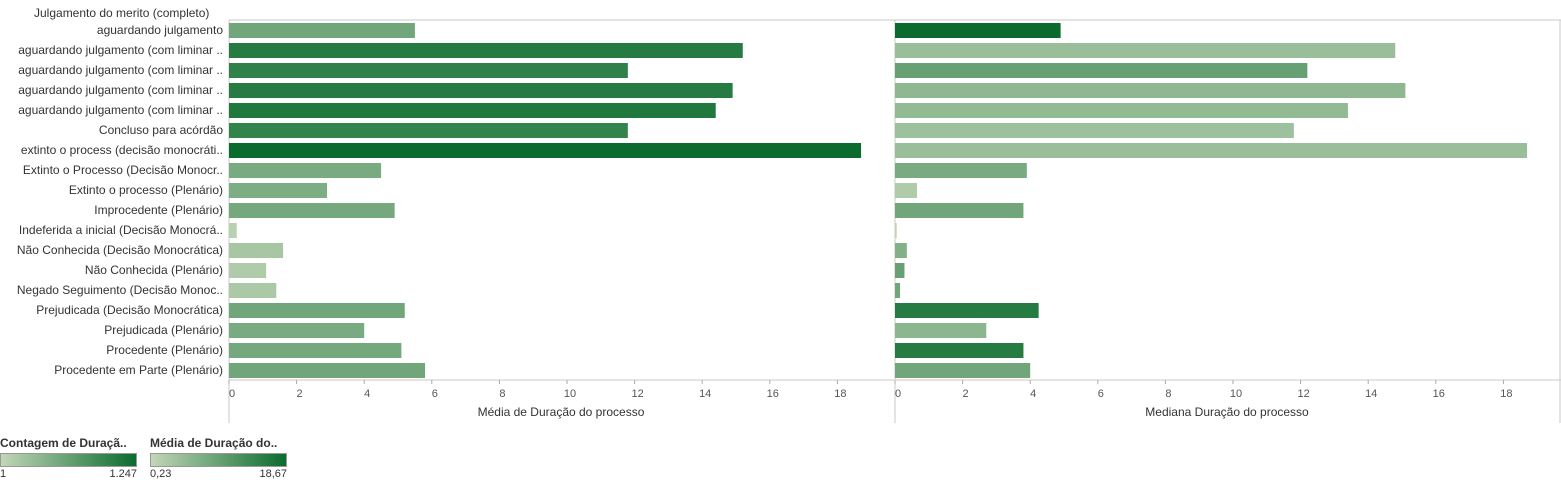 This screenshot has height=488, width=1561. Describe the element at coordinates (214, 443) in the screenshot. I see `legend-mean-title: Média de Duração do..` at that location.